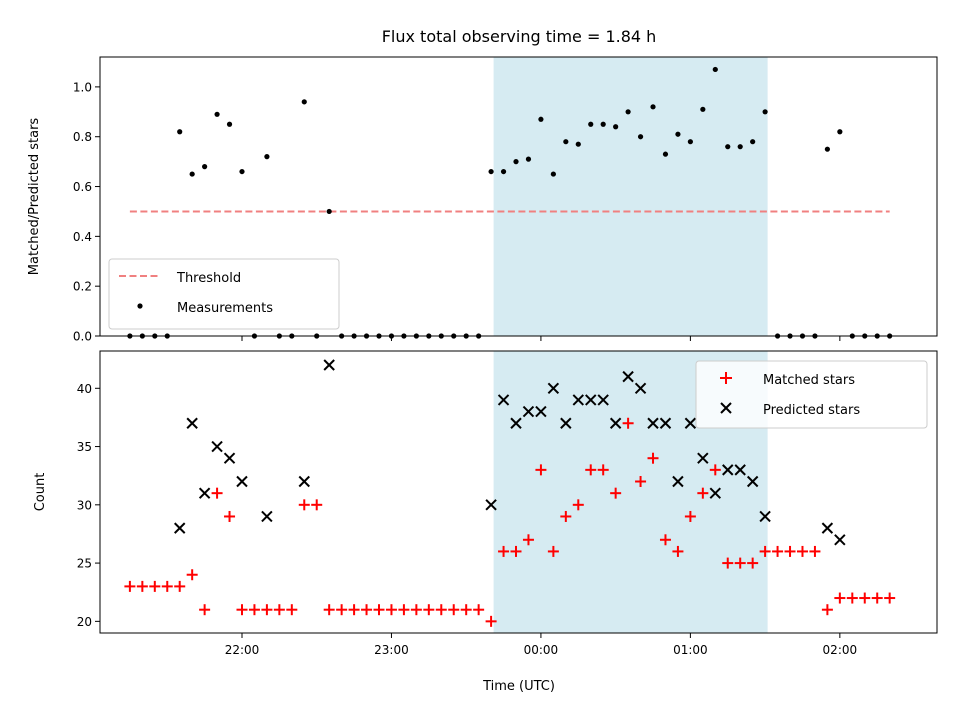  What do you see at coordinates (82, 137) in the screenshot?
I see `top-ytick-label-4: 0.8` at bounding box center [82, 137].